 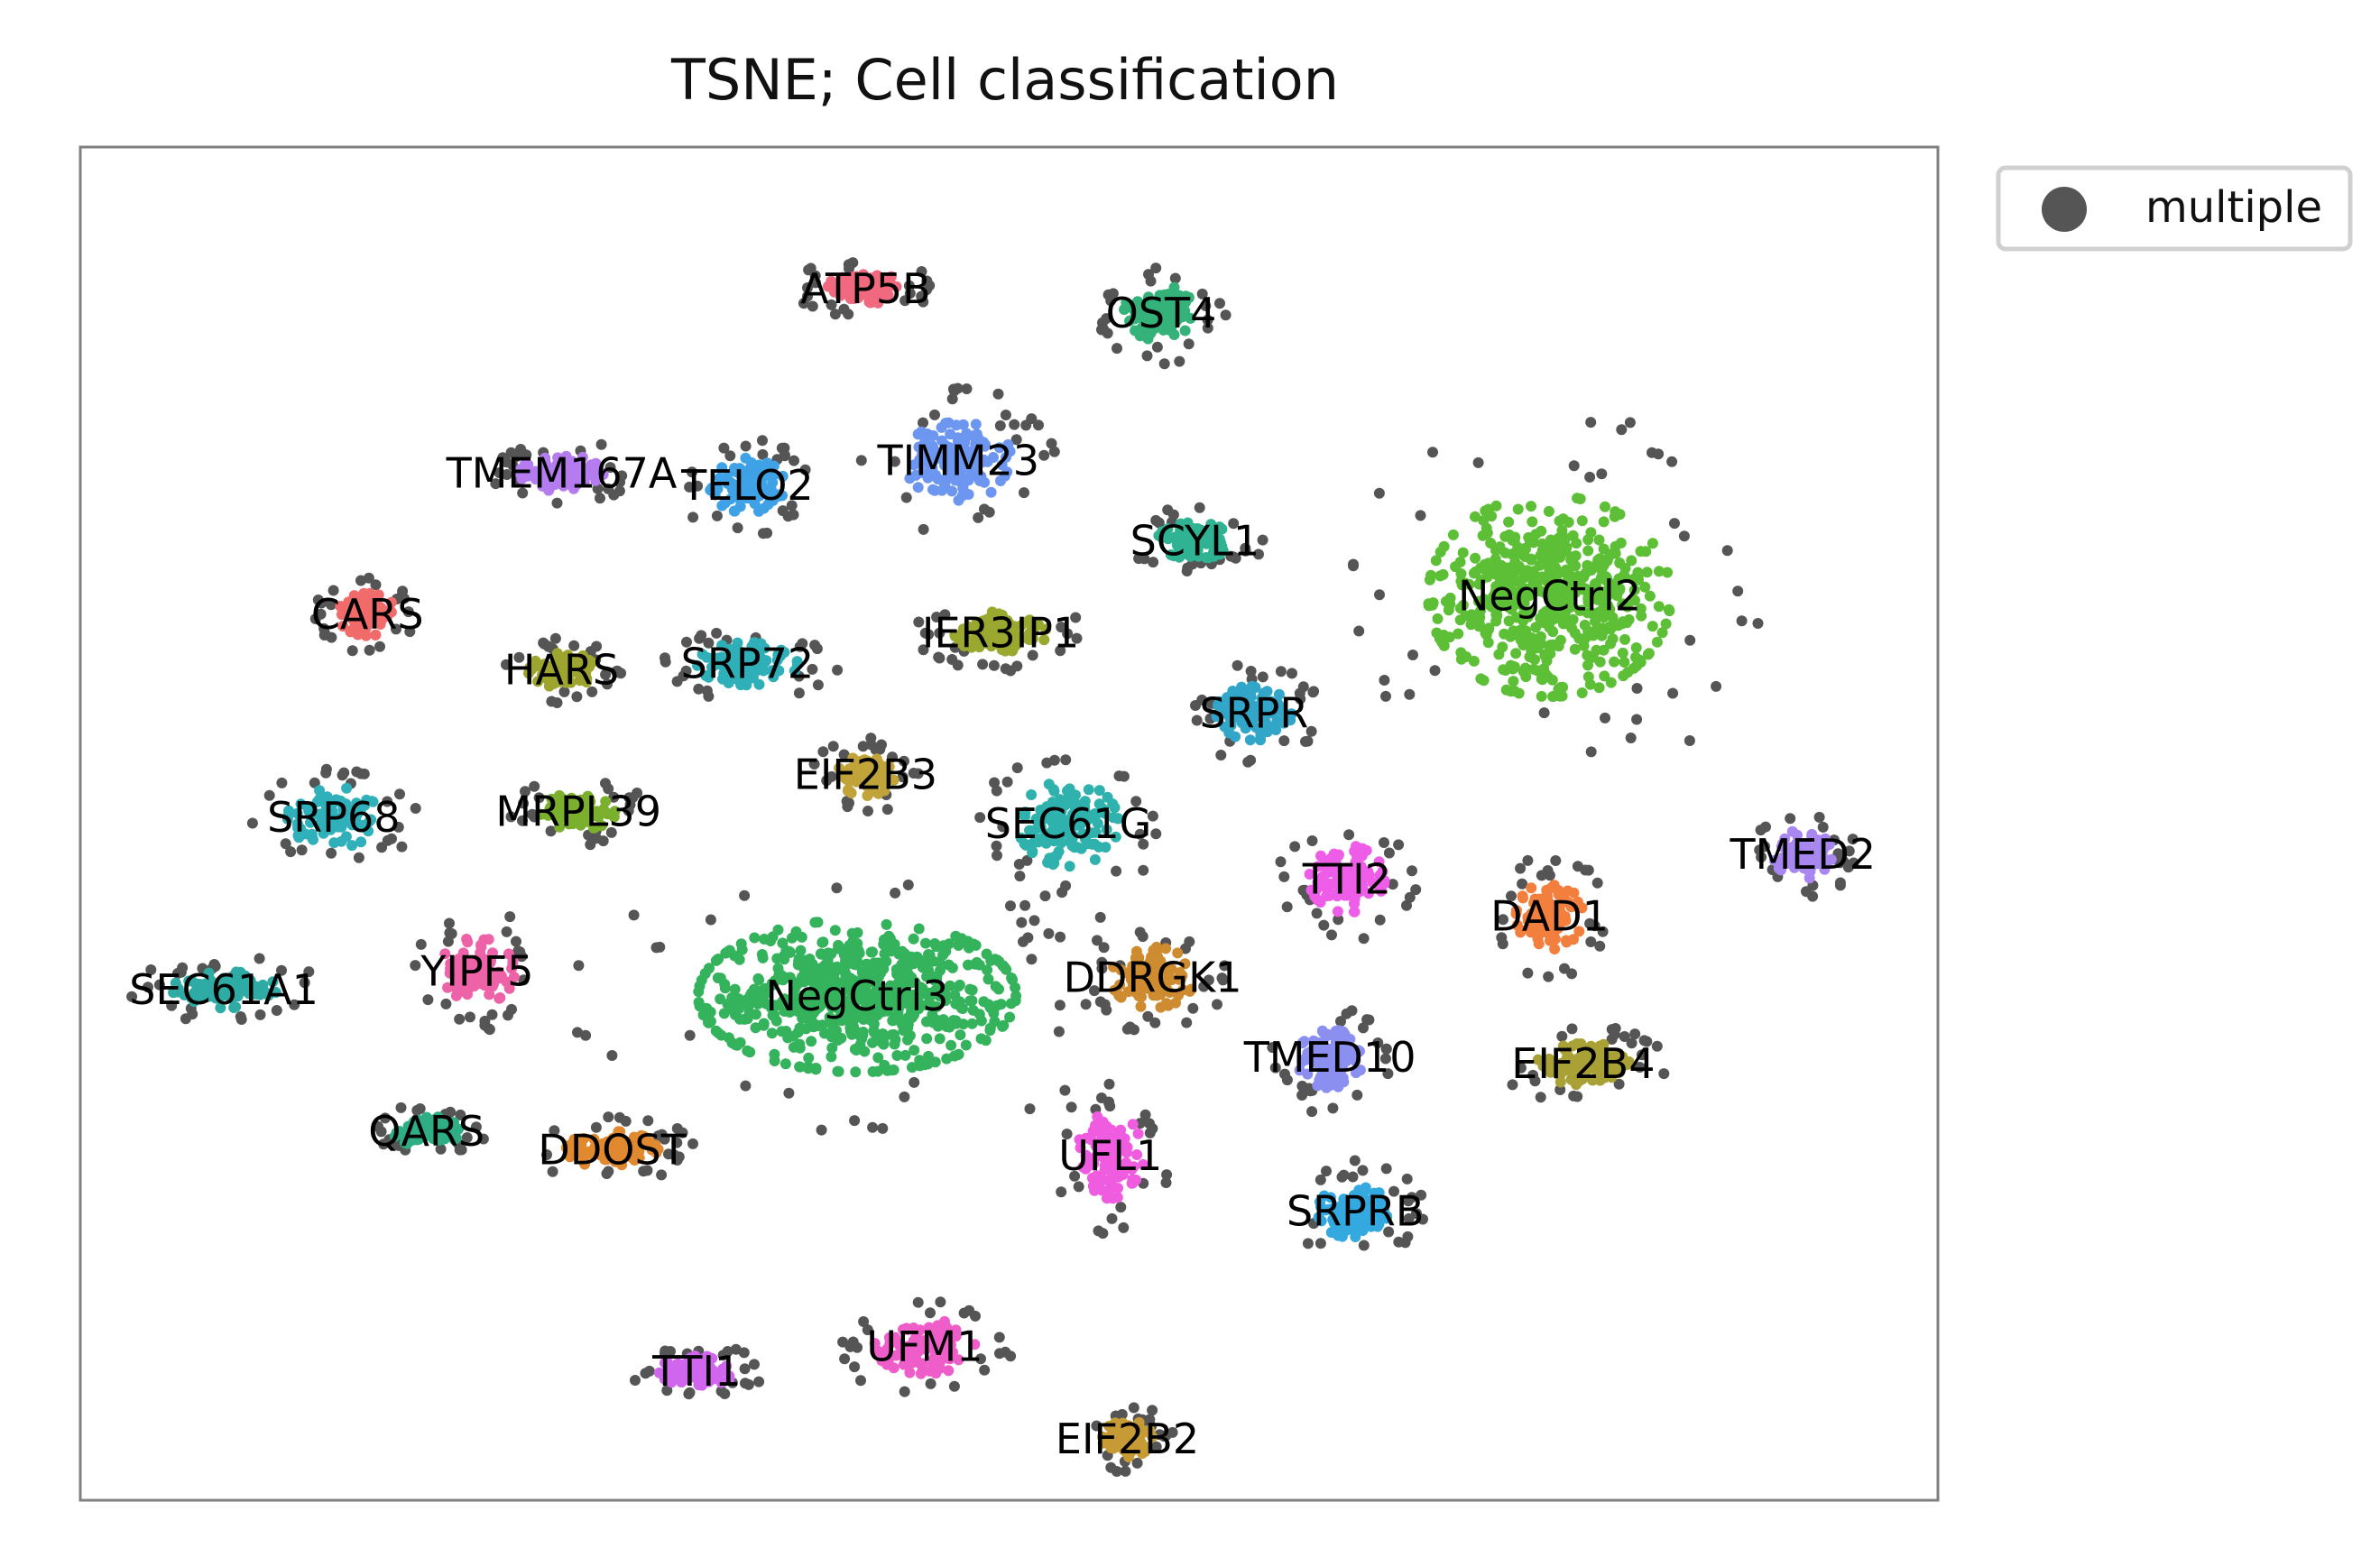 What do you see at coordinates (1141, 1006) in the screenshot?
I see `point-ddrgk1` at bounding box center [1141, 1006].